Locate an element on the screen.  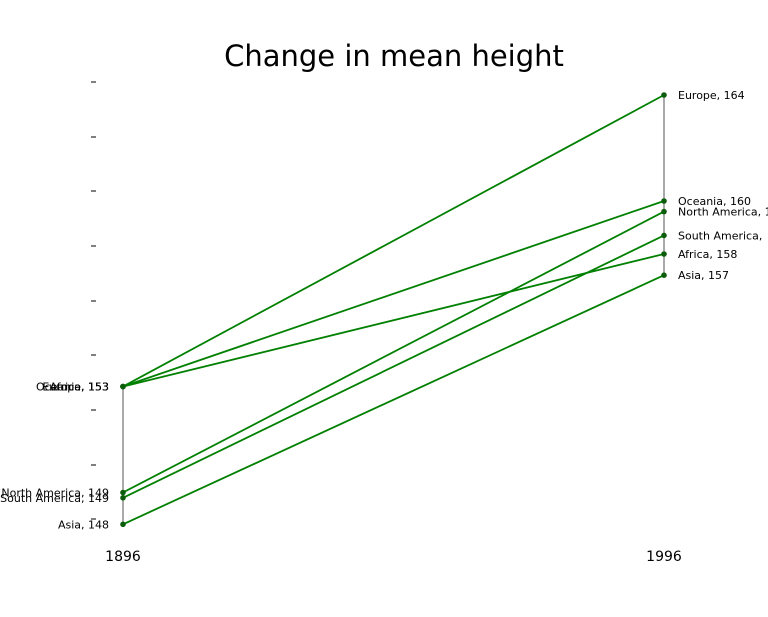
x-tick-label-1996: 1996 is located at coordinates (664, 557).